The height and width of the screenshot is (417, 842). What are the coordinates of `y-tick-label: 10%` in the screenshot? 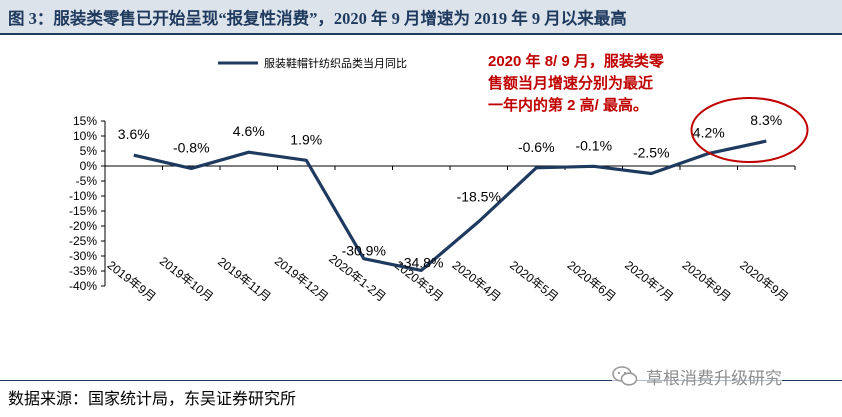 It's located at (85, 136).